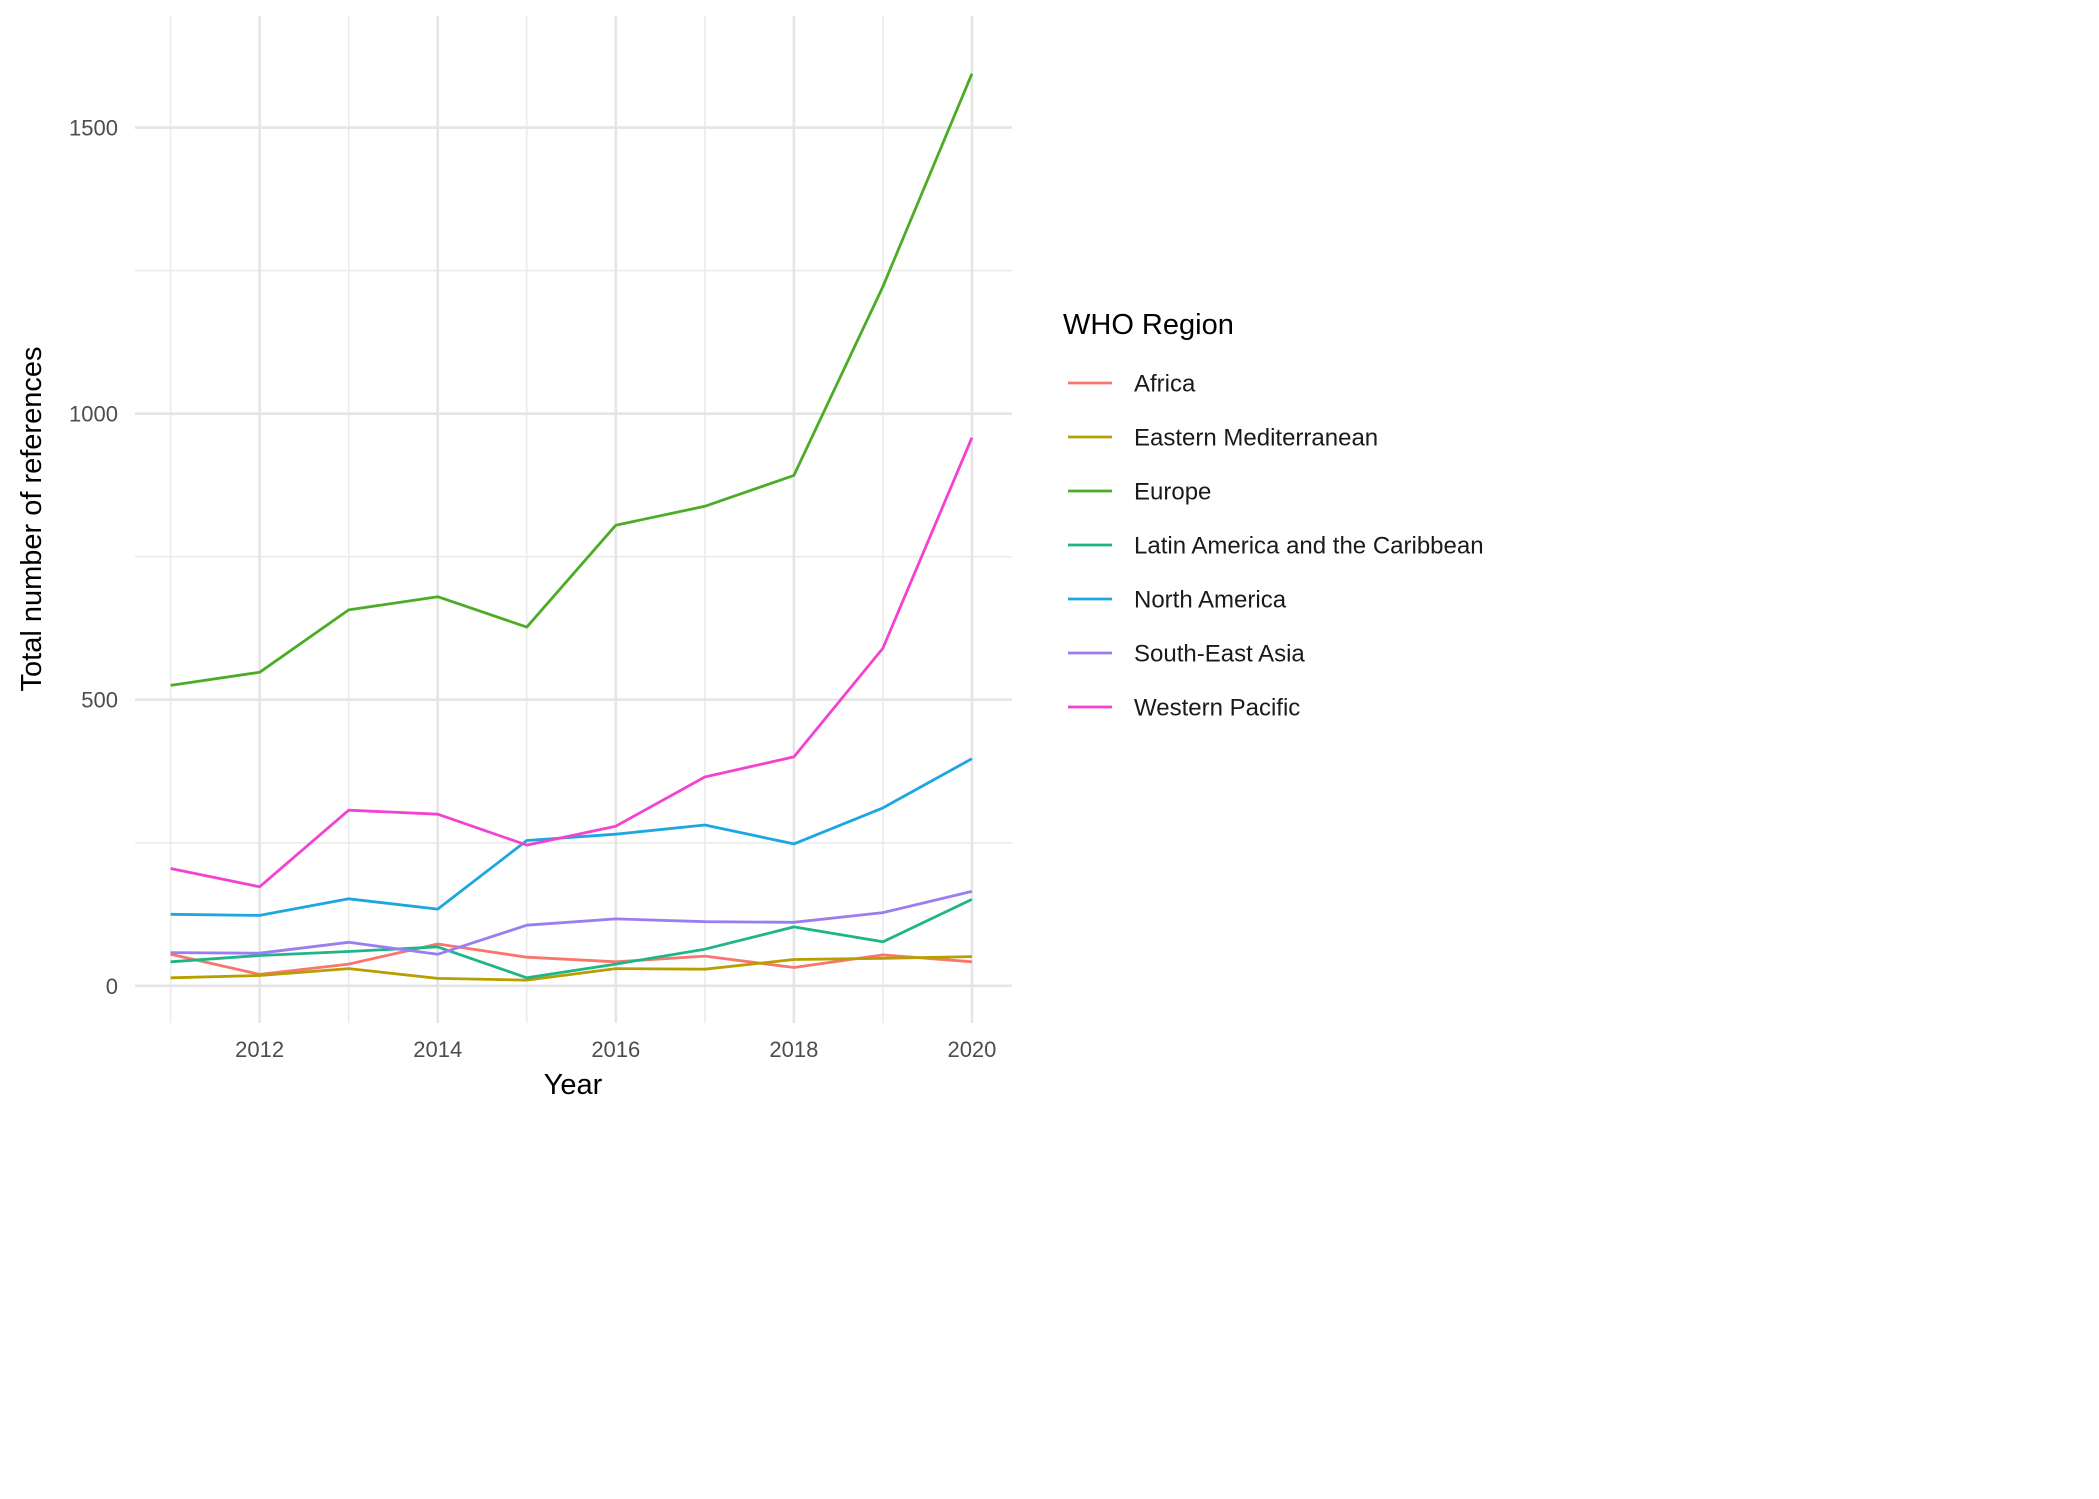  I want to click on x-tick-label: 2014, so click(437, 1049).